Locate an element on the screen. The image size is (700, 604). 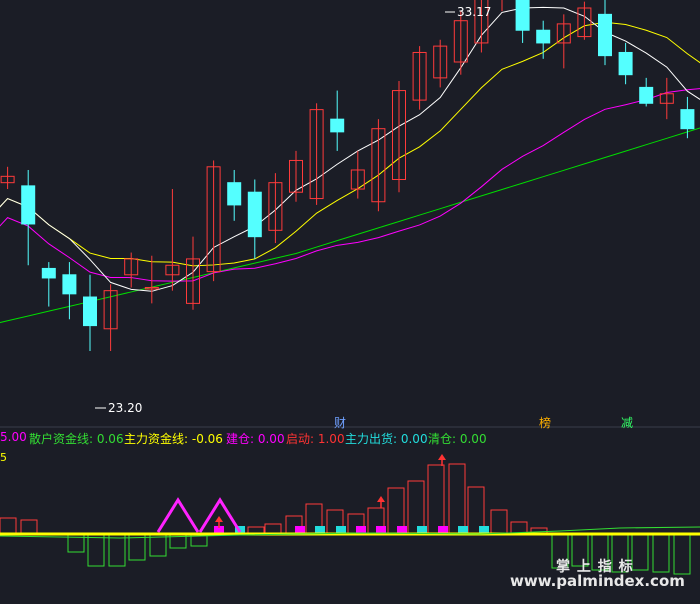
indicator-item-2: 建仓: 0.00 is located at coordinates (255, 439).